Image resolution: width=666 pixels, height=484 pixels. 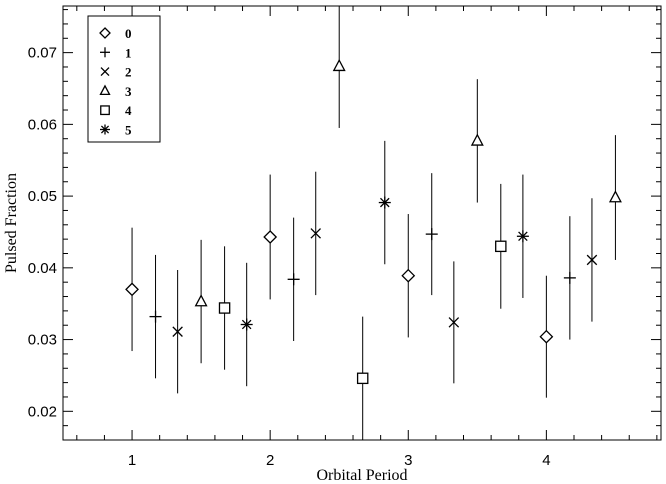 What do you see at coordinates (105, 52) in the screenshot?
I see `legend-marker-plus` at bounding box center [105, 52].